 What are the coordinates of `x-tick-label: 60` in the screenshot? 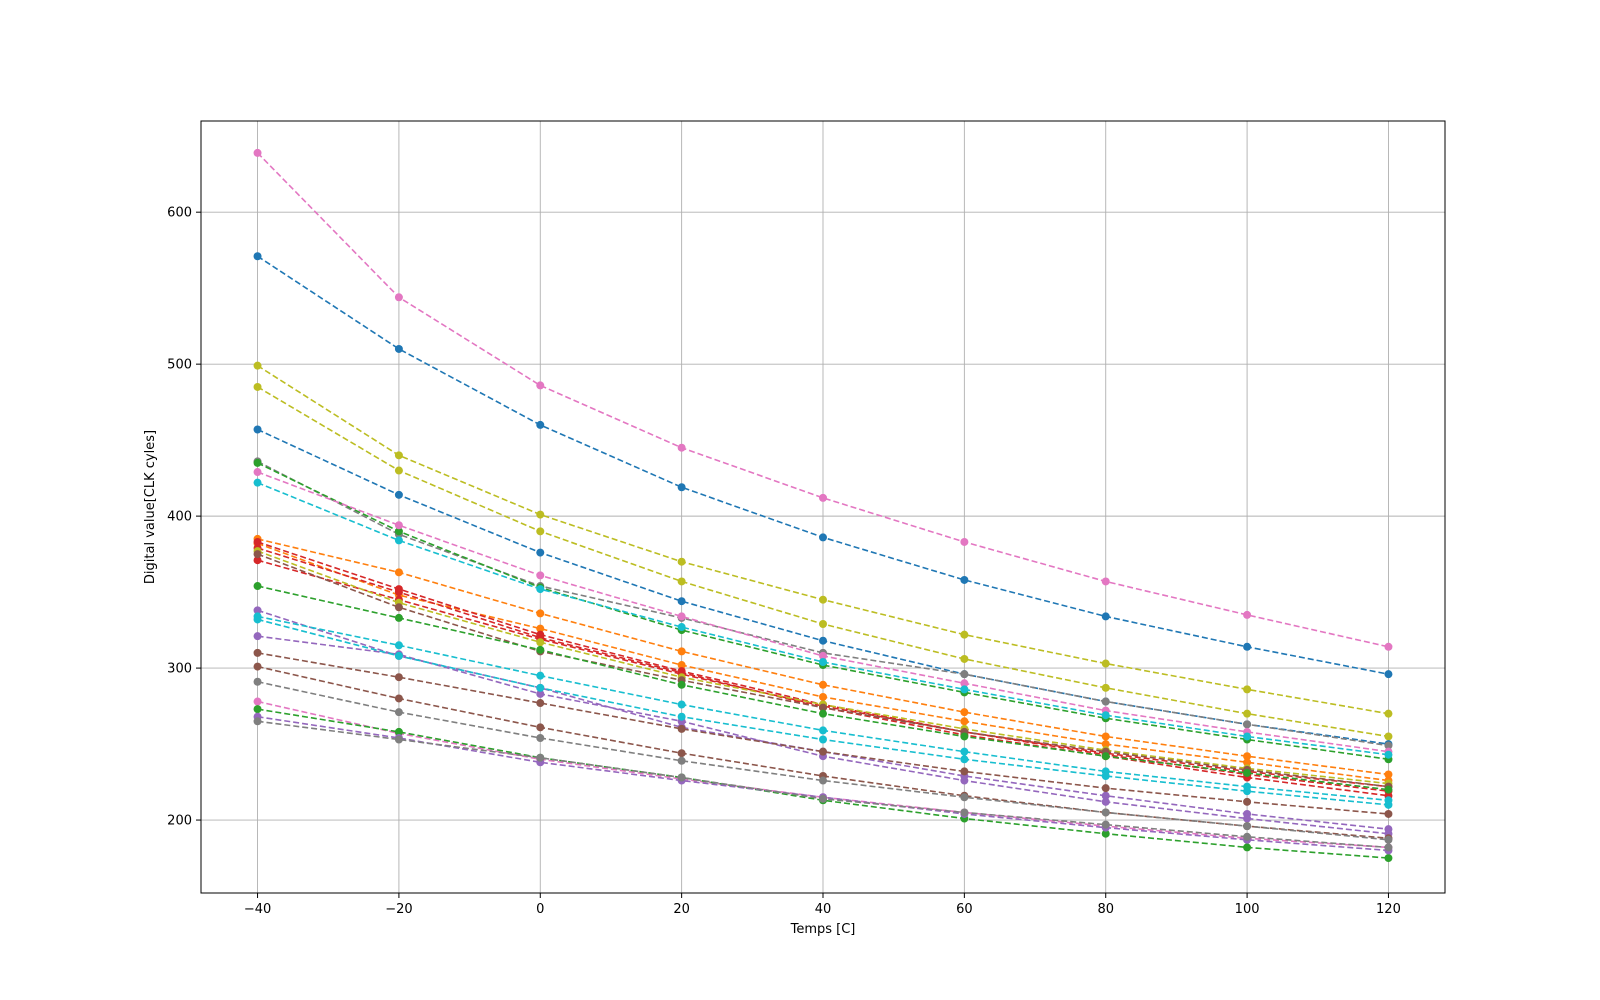 It's located at (964, 909).